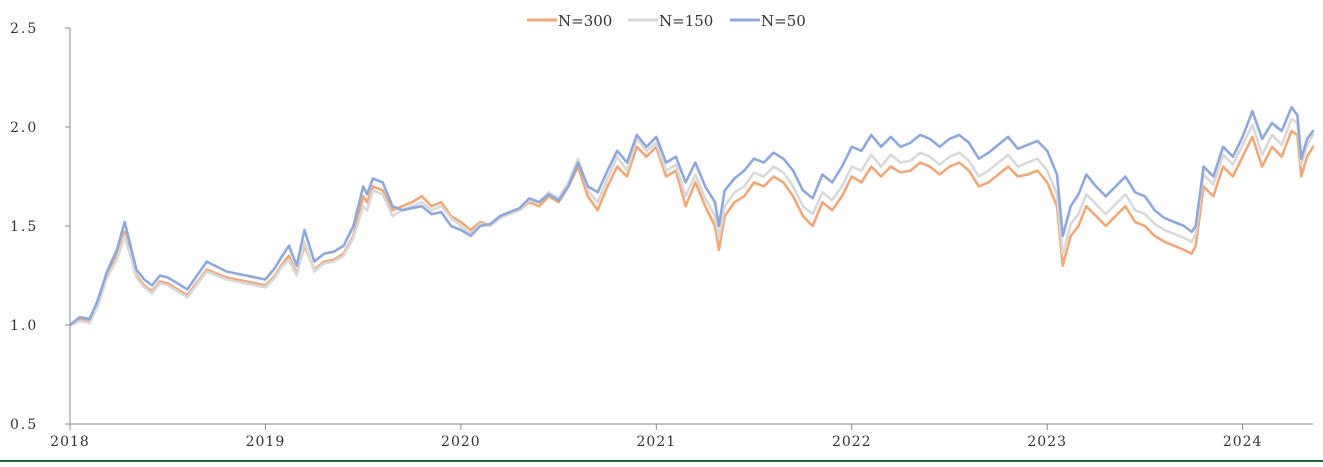 Image resolution: width=1323 pixels, height=467 pixels. Describe the element at coordinates (70, 442) in the screenshot. I see `x-tick-label: 2018` at that location.